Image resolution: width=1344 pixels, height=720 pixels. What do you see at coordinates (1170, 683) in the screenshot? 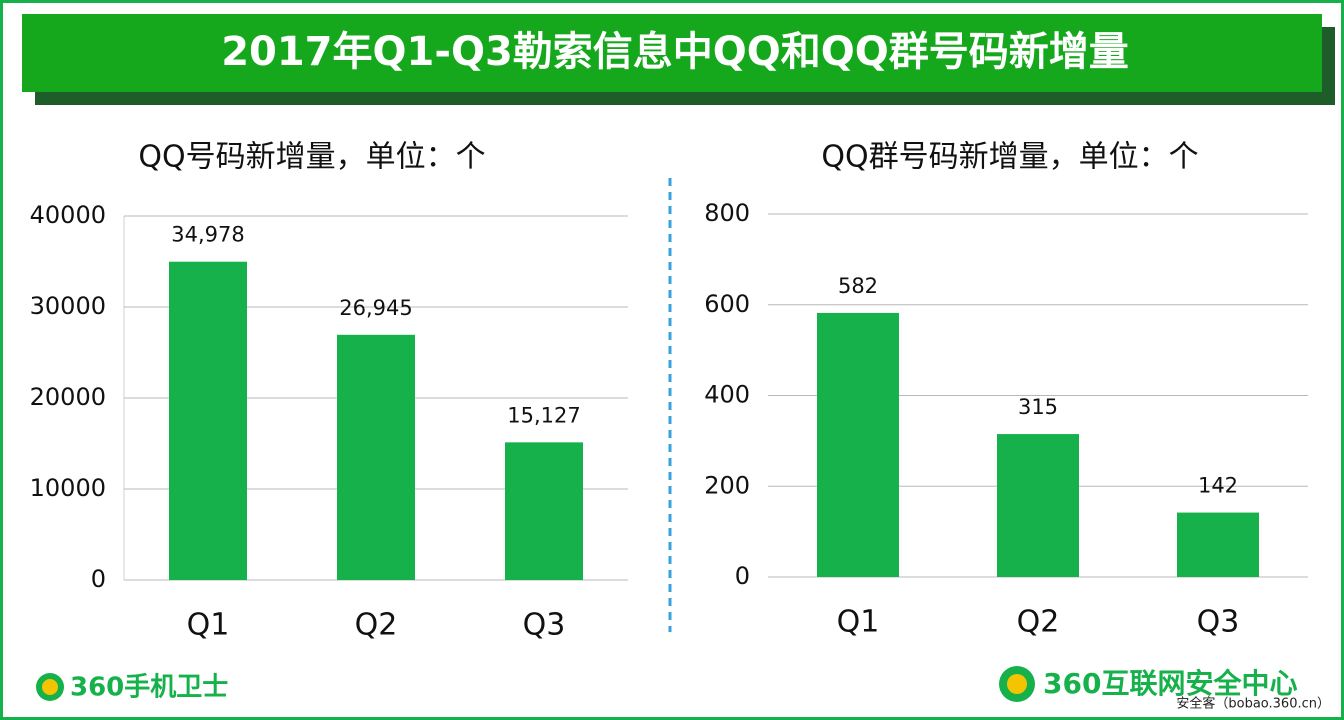
I see `logo-text: 360互联网安全中心` at bounding box center [1170, 683].